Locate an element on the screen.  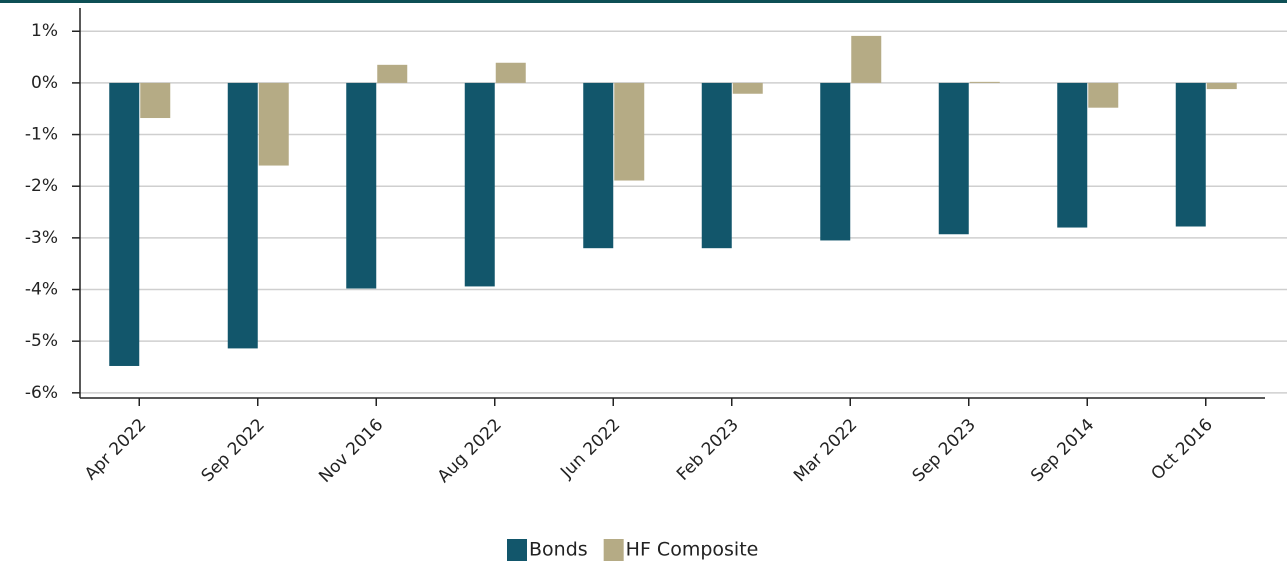
y-tick-label: -1% is located at coordinates (41, 135).